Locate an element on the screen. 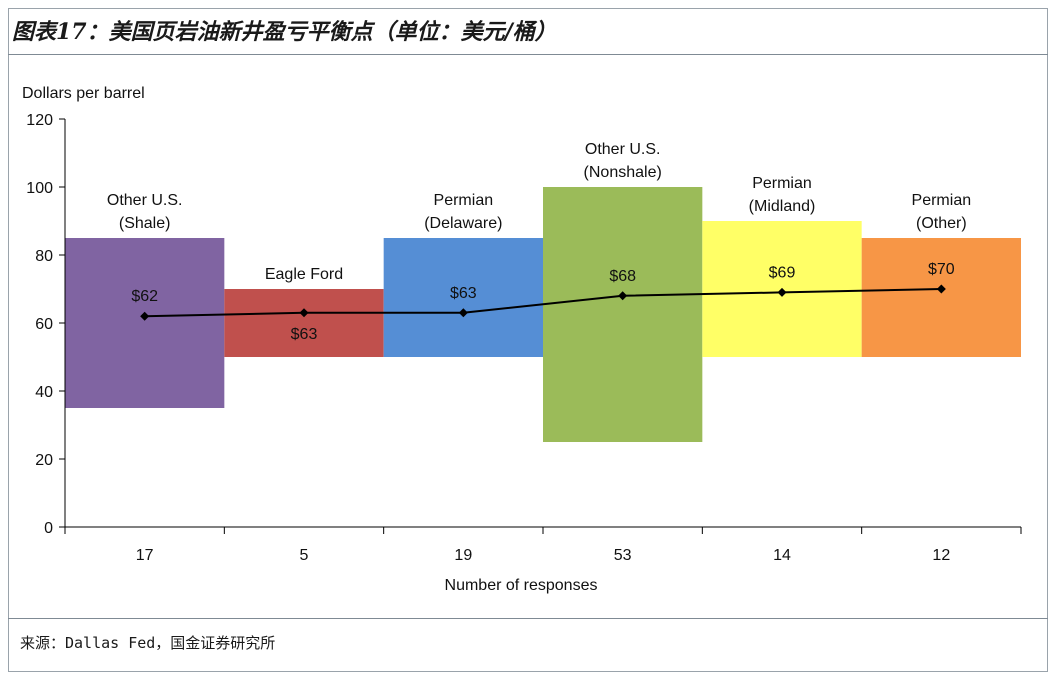  y-tick-label: 120 is located at coordinates (39, 120).